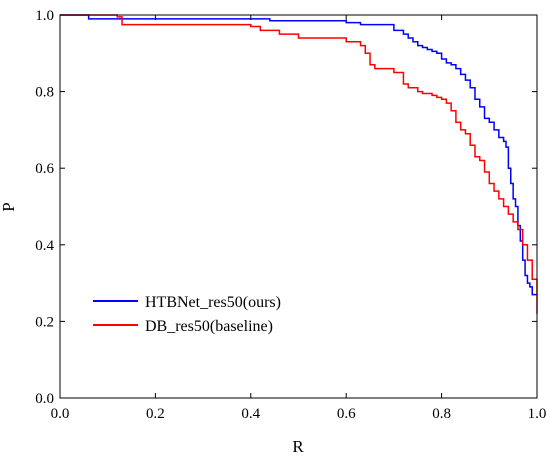 The height and width of the screenshot is (459, 550). Describe the element at coordinates (9, 206) in the screenshot. I see `y-axis-title: P` at that location.